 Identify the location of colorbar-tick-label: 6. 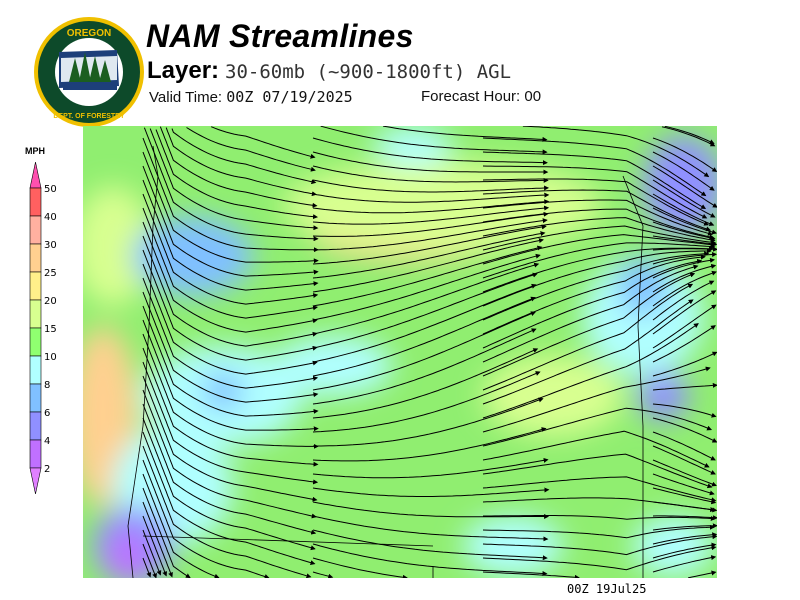
(47, 413).